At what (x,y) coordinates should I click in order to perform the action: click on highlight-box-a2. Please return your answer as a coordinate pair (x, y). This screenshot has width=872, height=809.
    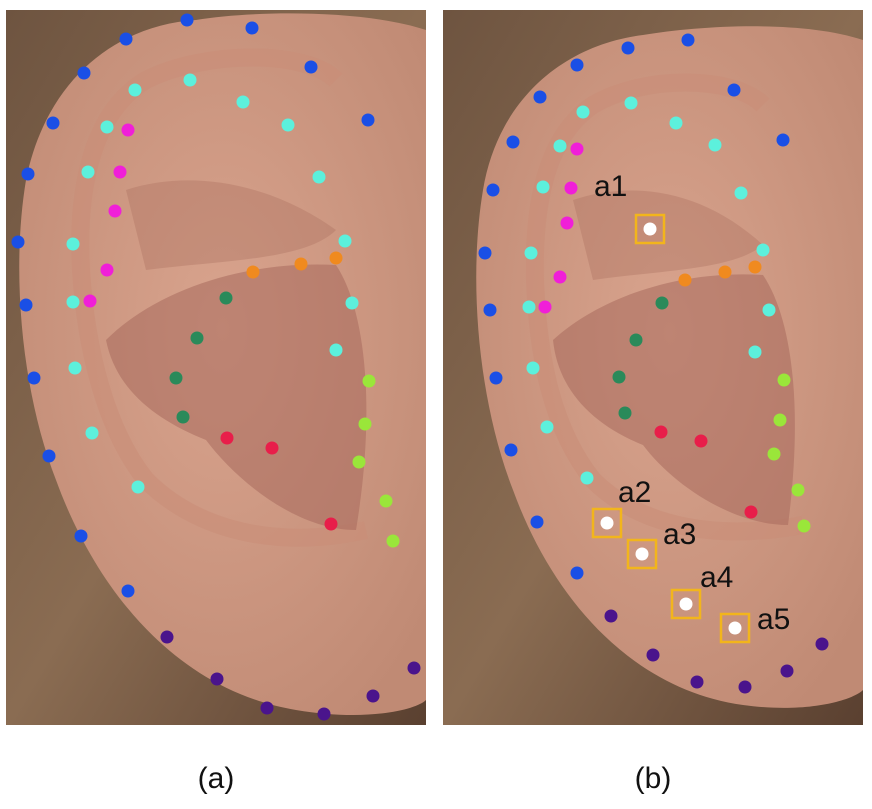
    Looking at the image, I should click on (607, 523).